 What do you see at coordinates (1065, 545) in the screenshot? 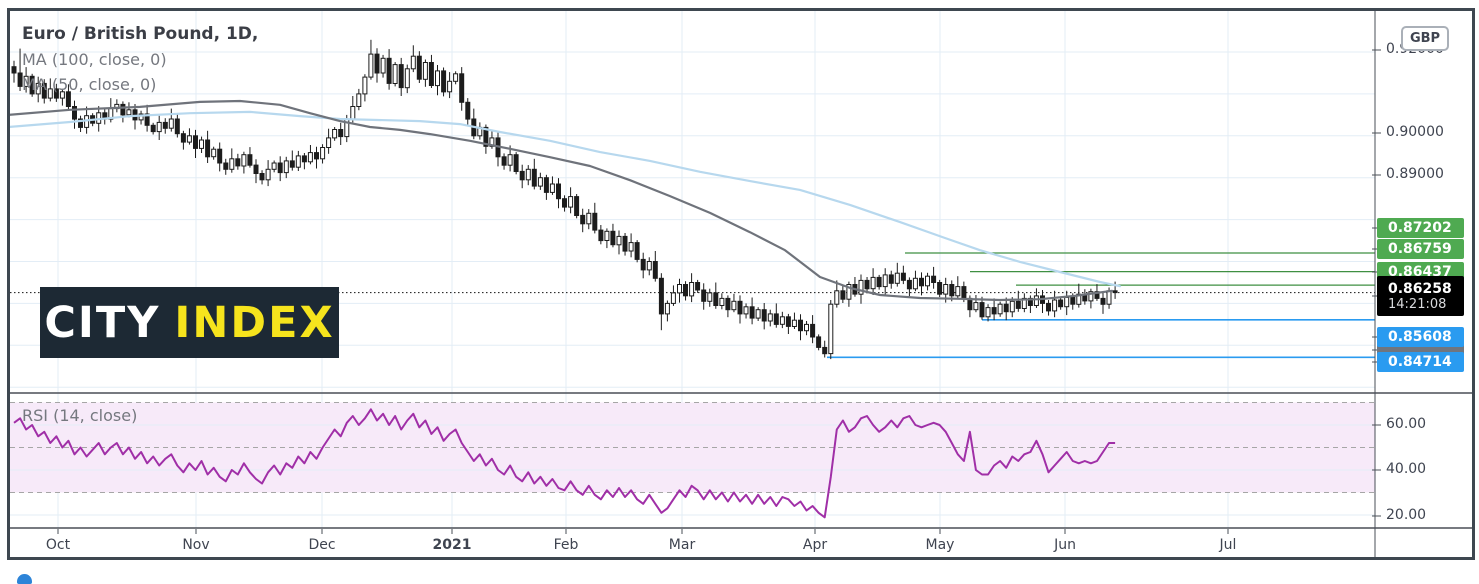
I see `month-label-jun: Jun` at bounding box center [1065, 545].